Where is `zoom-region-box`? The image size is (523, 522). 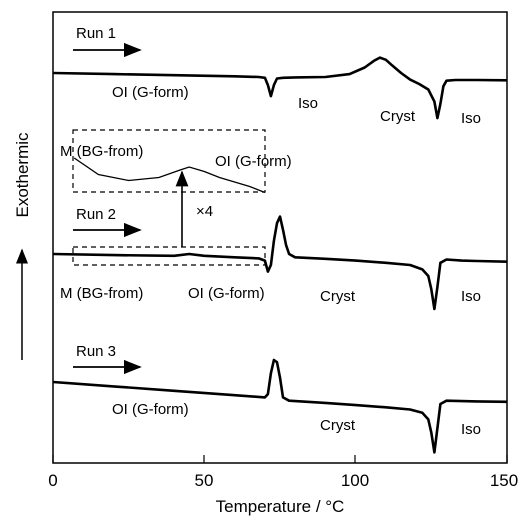 zoom-region-box is located at coordinates (169, 256).